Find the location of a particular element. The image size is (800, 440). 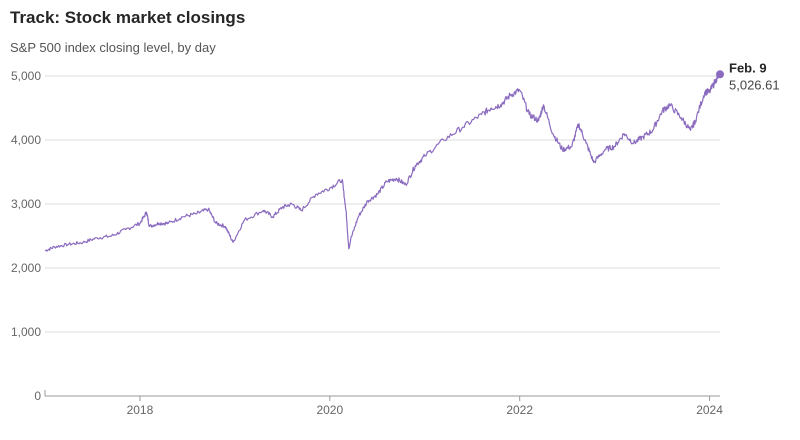

annotation-date: Feb. 9 is located at coordinates (748, 67).